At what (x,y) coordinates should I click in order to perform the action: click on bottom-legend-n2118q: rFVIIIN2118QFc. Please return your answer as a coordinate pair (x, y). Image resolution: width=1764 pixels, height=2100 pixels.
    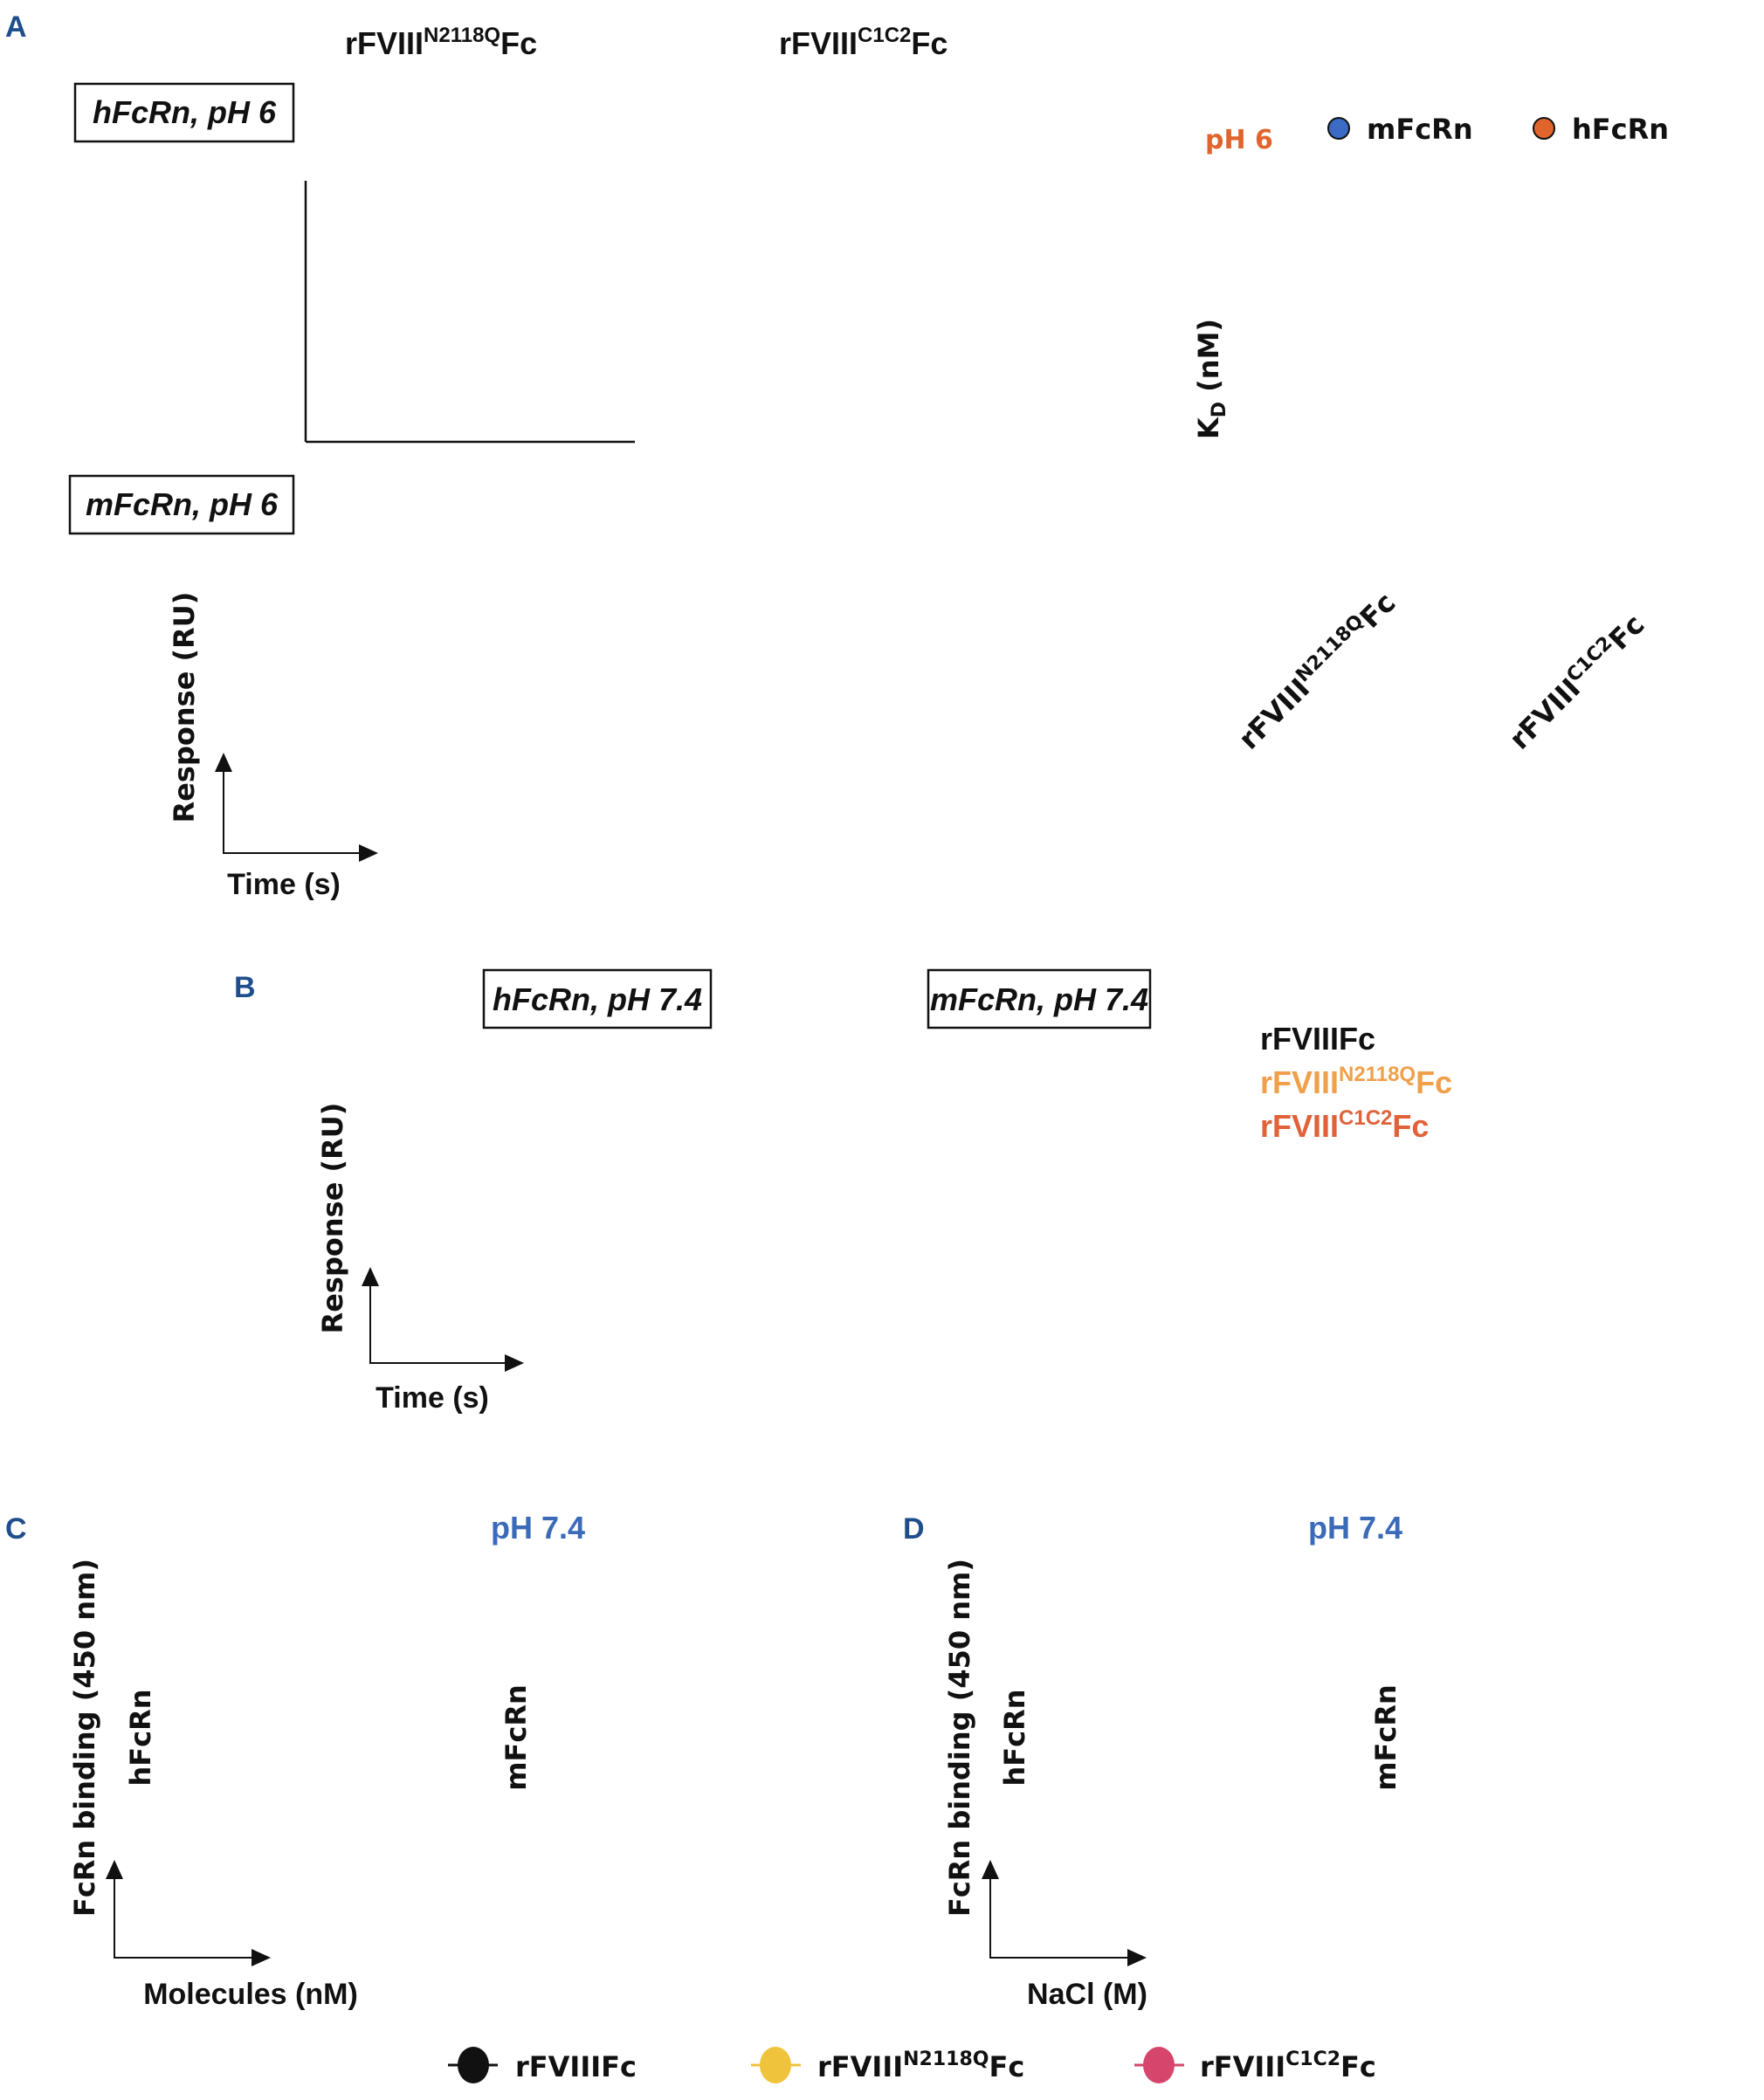
    Looking at the image, I should click on (887, 2065).